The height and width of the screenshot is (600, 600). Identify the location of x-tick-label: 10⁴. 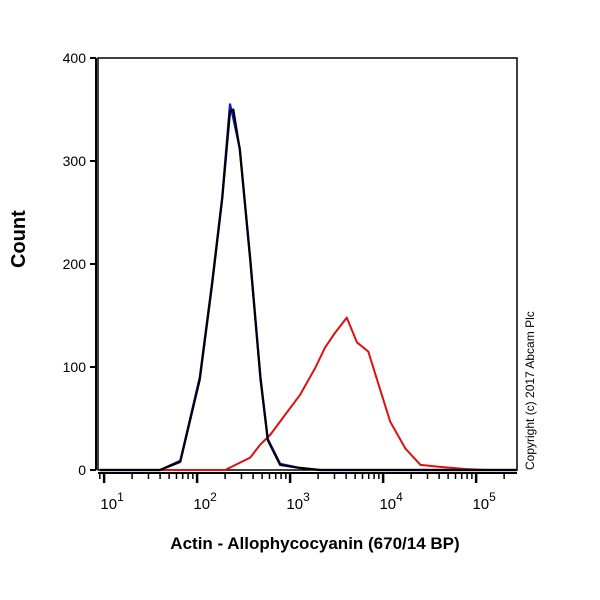
(391, 501).